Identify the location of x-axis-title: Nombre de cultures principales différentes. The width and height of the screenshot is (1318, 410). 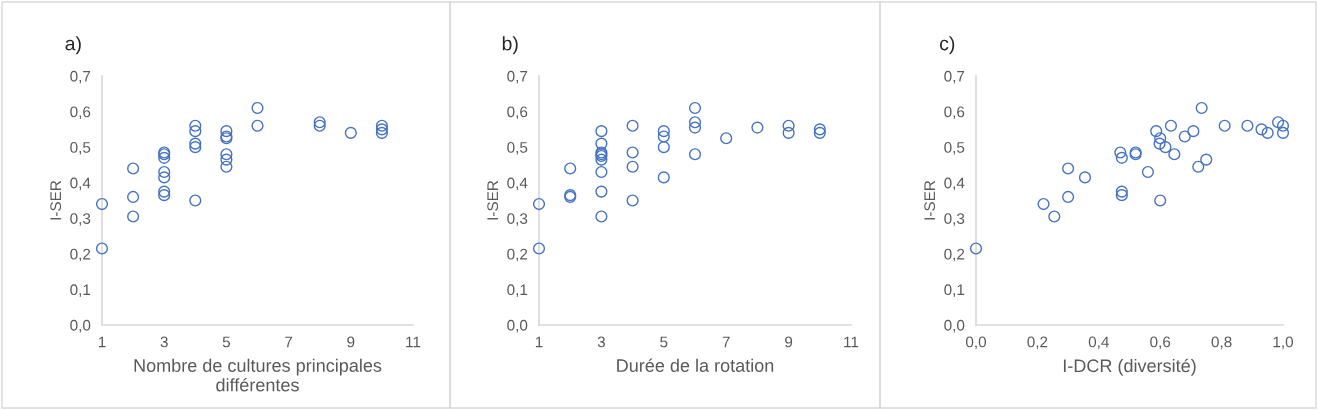
(258, 375).